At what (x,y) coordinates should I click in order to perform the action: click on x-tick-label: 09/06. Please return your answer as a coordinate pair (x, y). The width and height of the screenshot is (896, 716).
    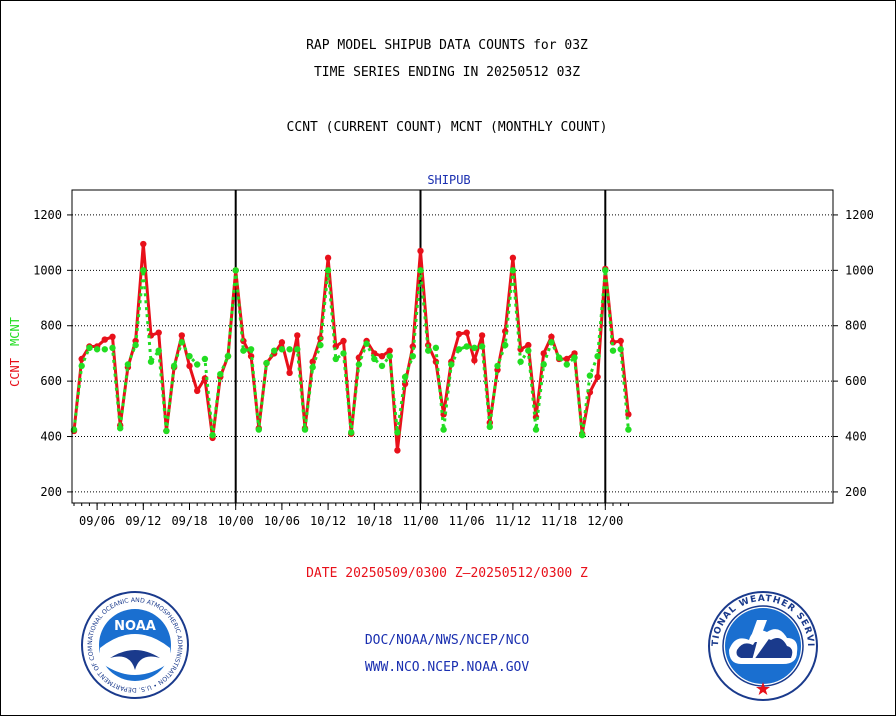
    Looking at the image, I should click on (97, 521).